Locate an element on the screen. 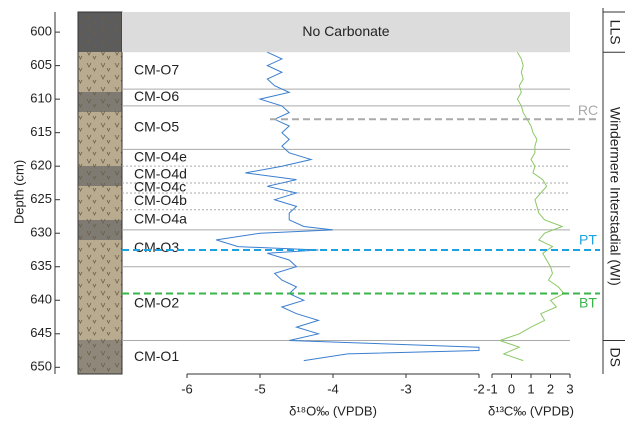  no-carbonate-box is located at coordinates (346, 32).